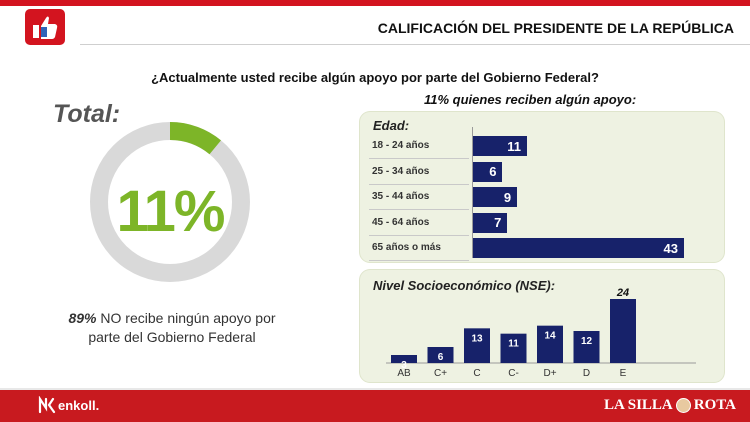  What do you see at coordinates (513, 373) in the screenshot?
I see `nse-category-label: C-` at bounding box center [513, 373].